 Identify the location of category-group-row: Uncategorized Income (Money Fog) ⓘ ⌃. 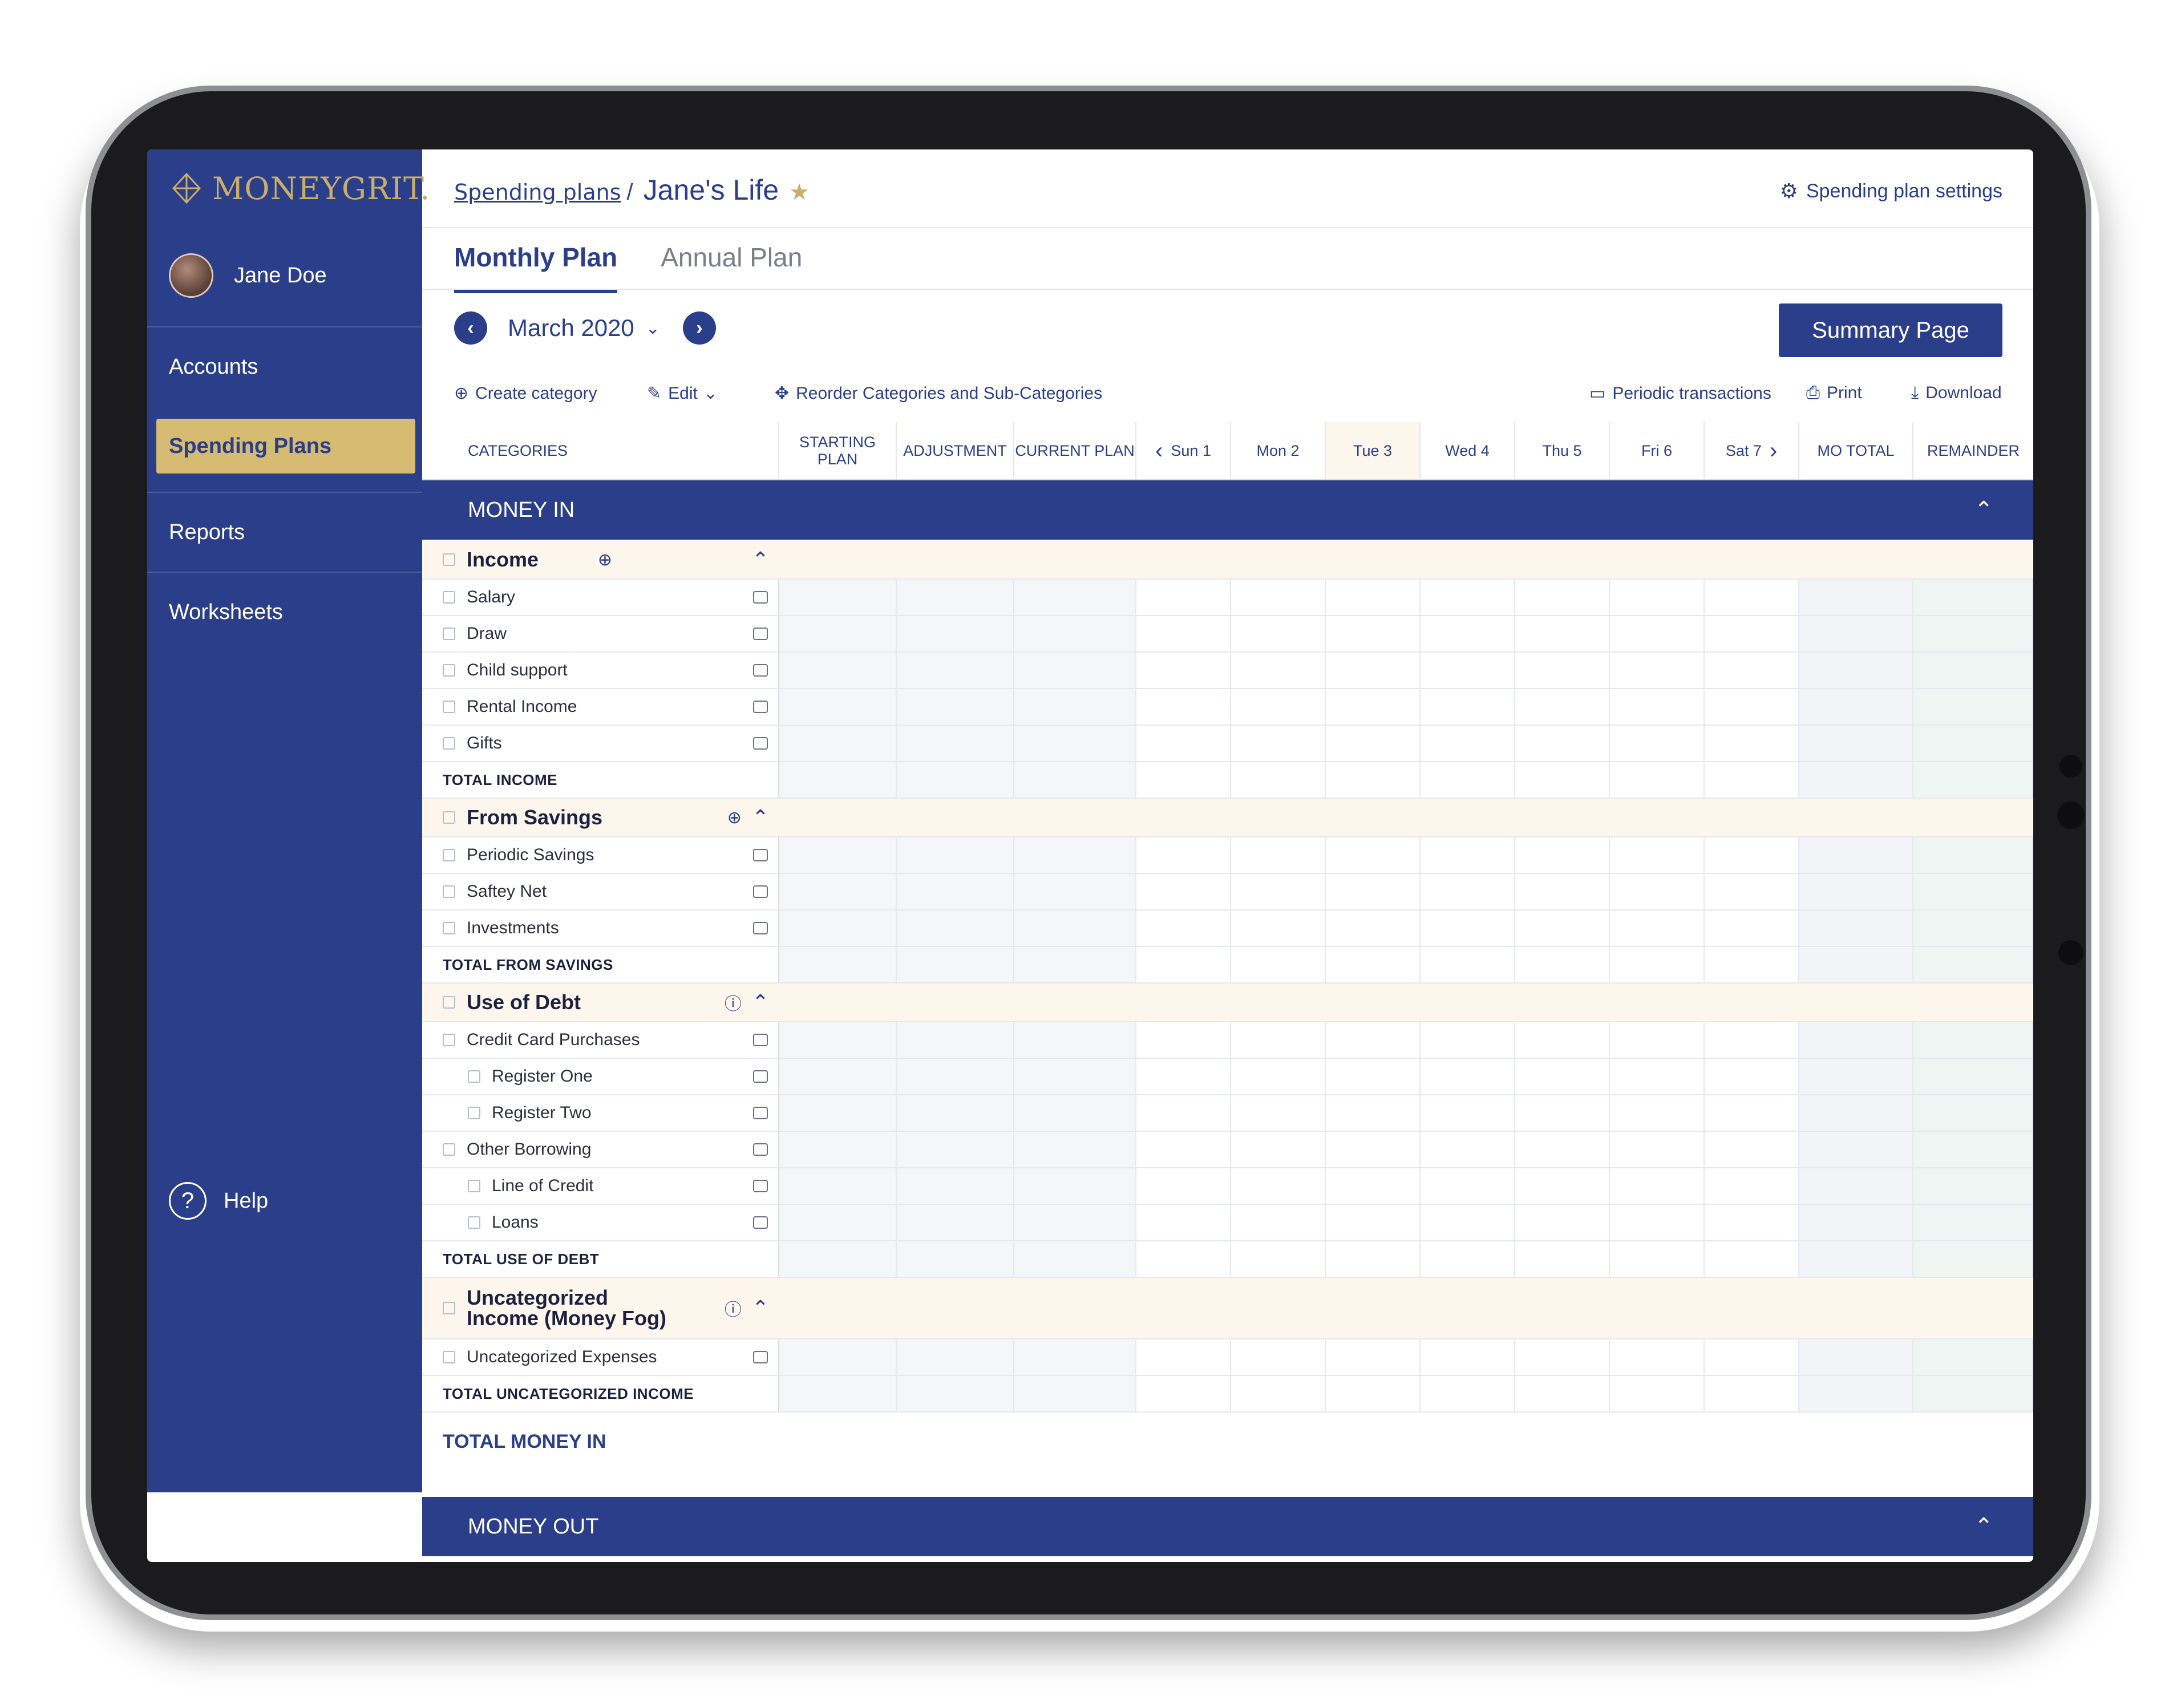
(1227, 1308).